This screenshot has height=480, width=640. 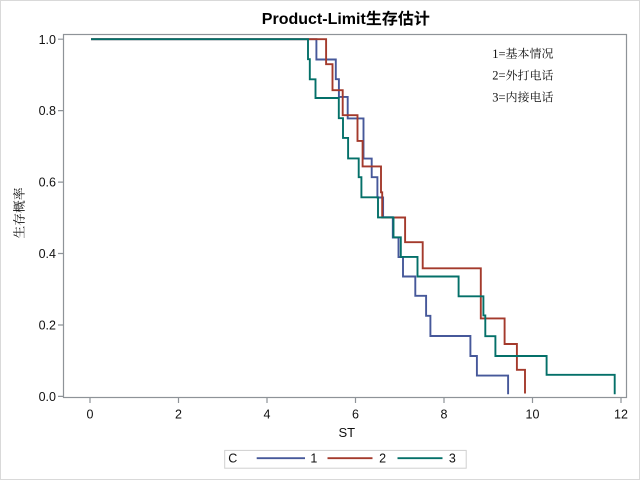 What do you see at coordinates (355, 414) in the screenshot?
I see `svg-text: 6` at bounding box center [355, 414].